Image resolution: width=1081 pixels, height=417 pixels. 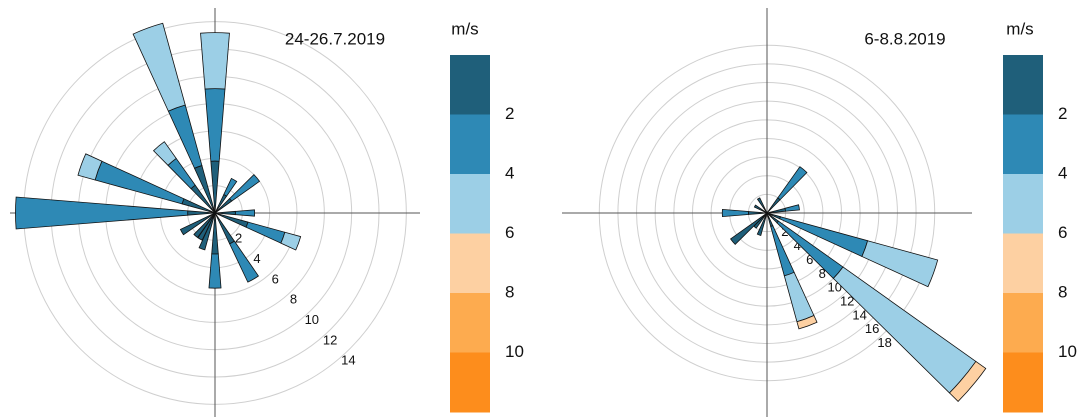 What do you see at coordinates (872, 328) in the screenshot?
I see `r-tick-label: 16` at bounding box center [872, 328].